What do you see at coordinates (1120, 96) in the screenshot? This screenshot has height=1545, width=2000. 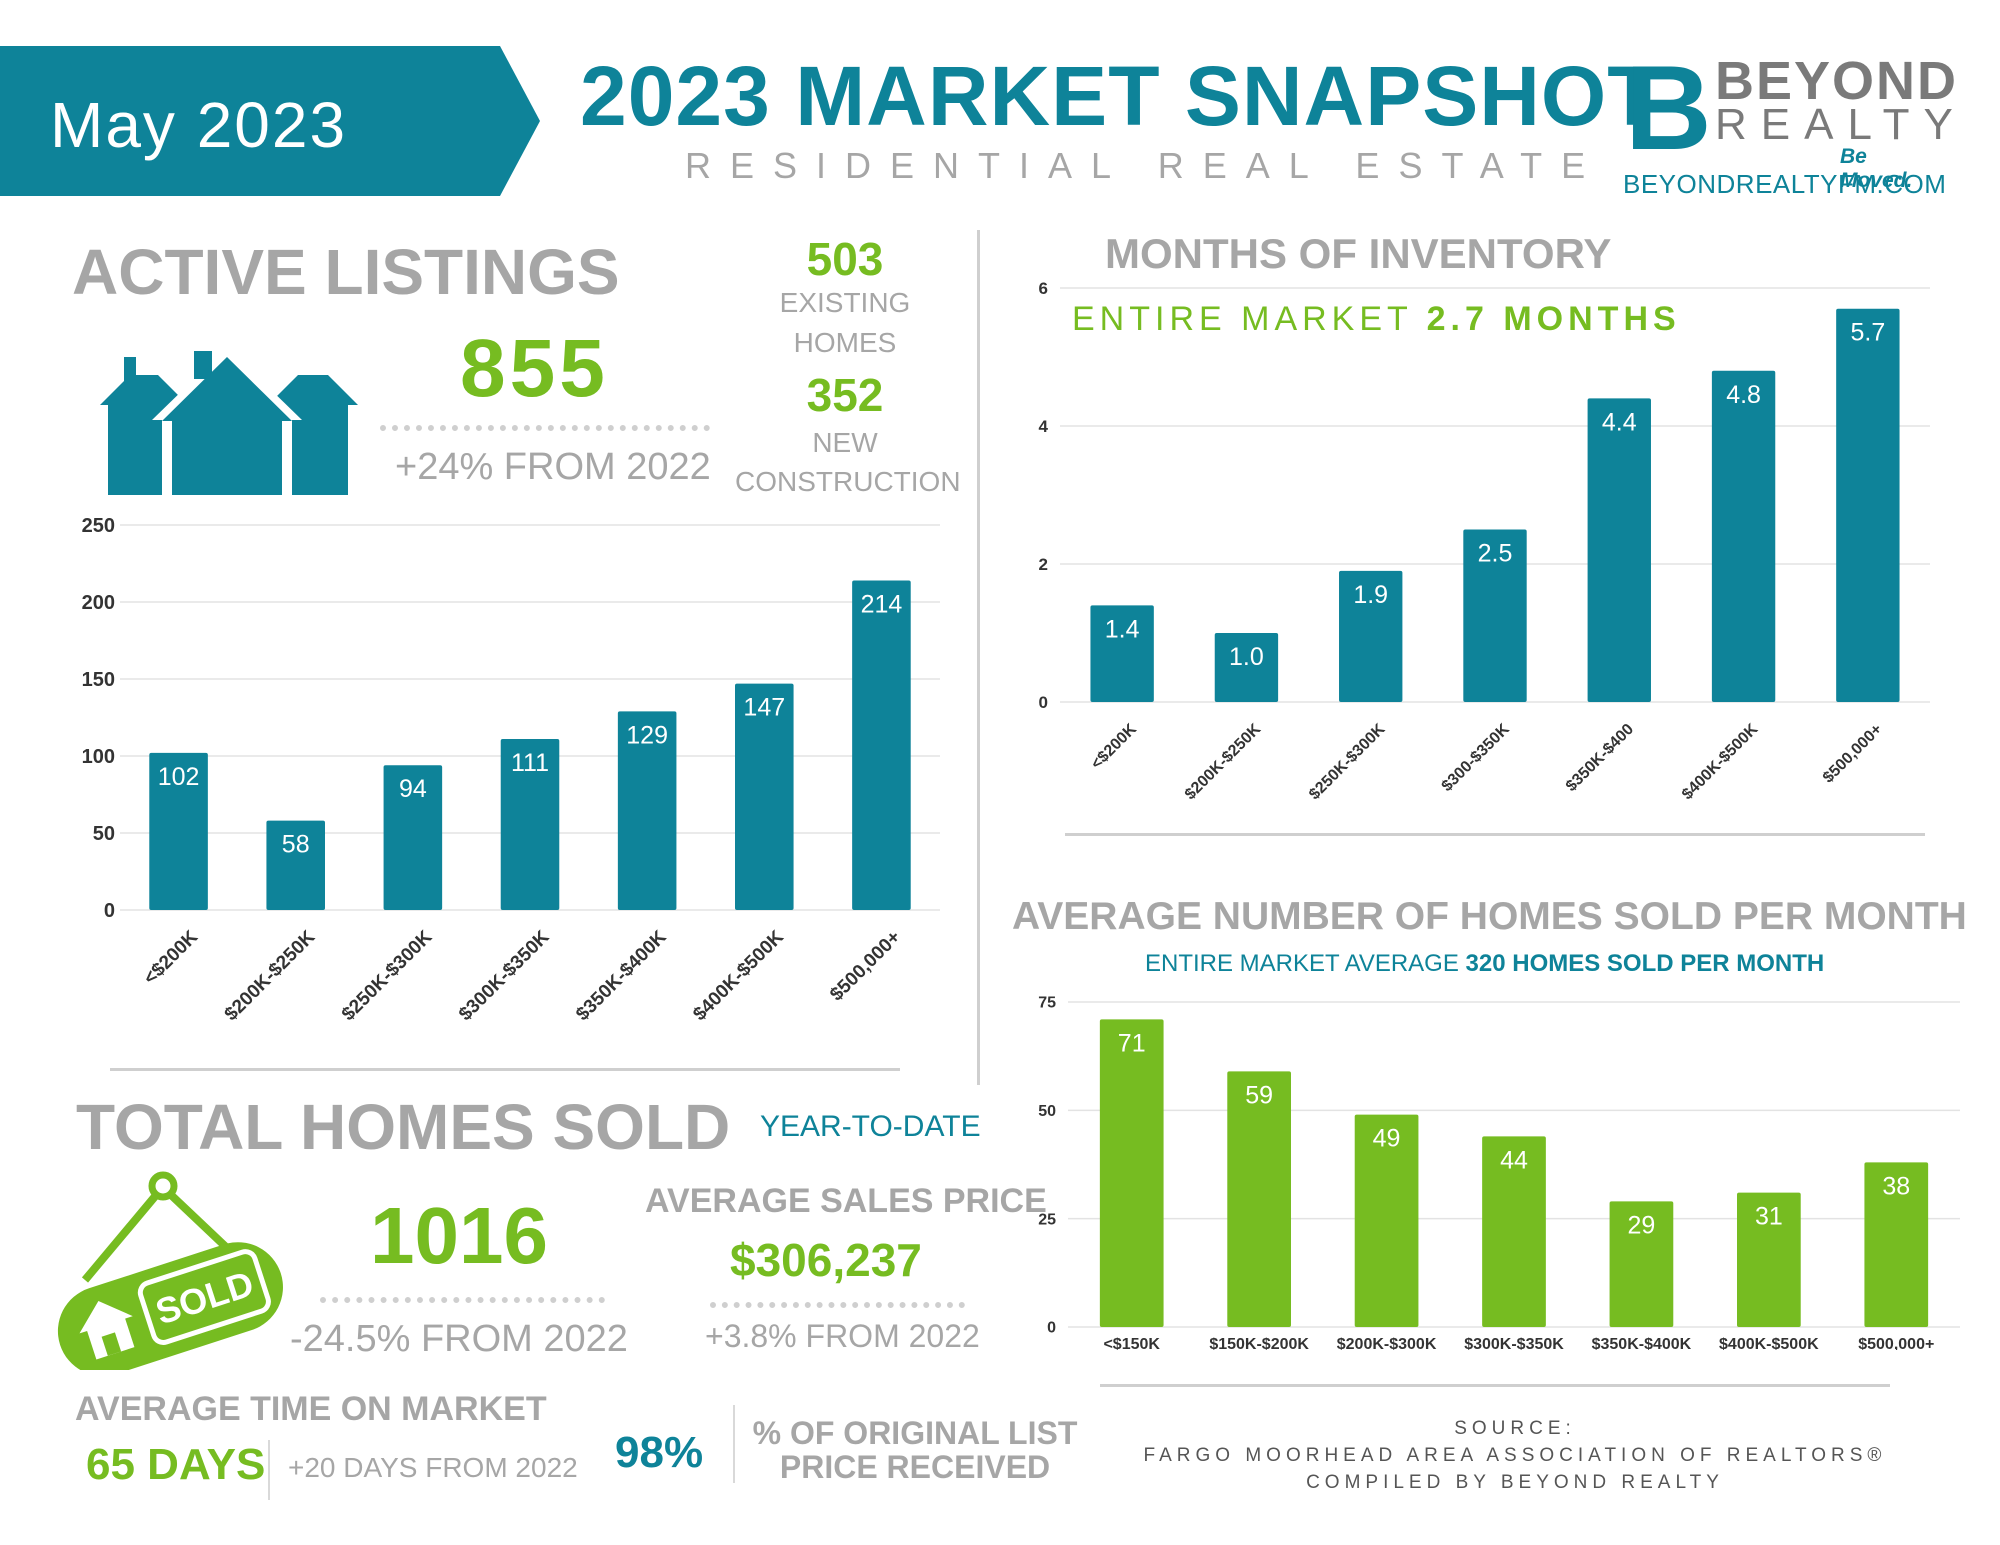 I see `page-title: 2023 MARKET SNAPSHOT` at bounding box center [1120, 96].